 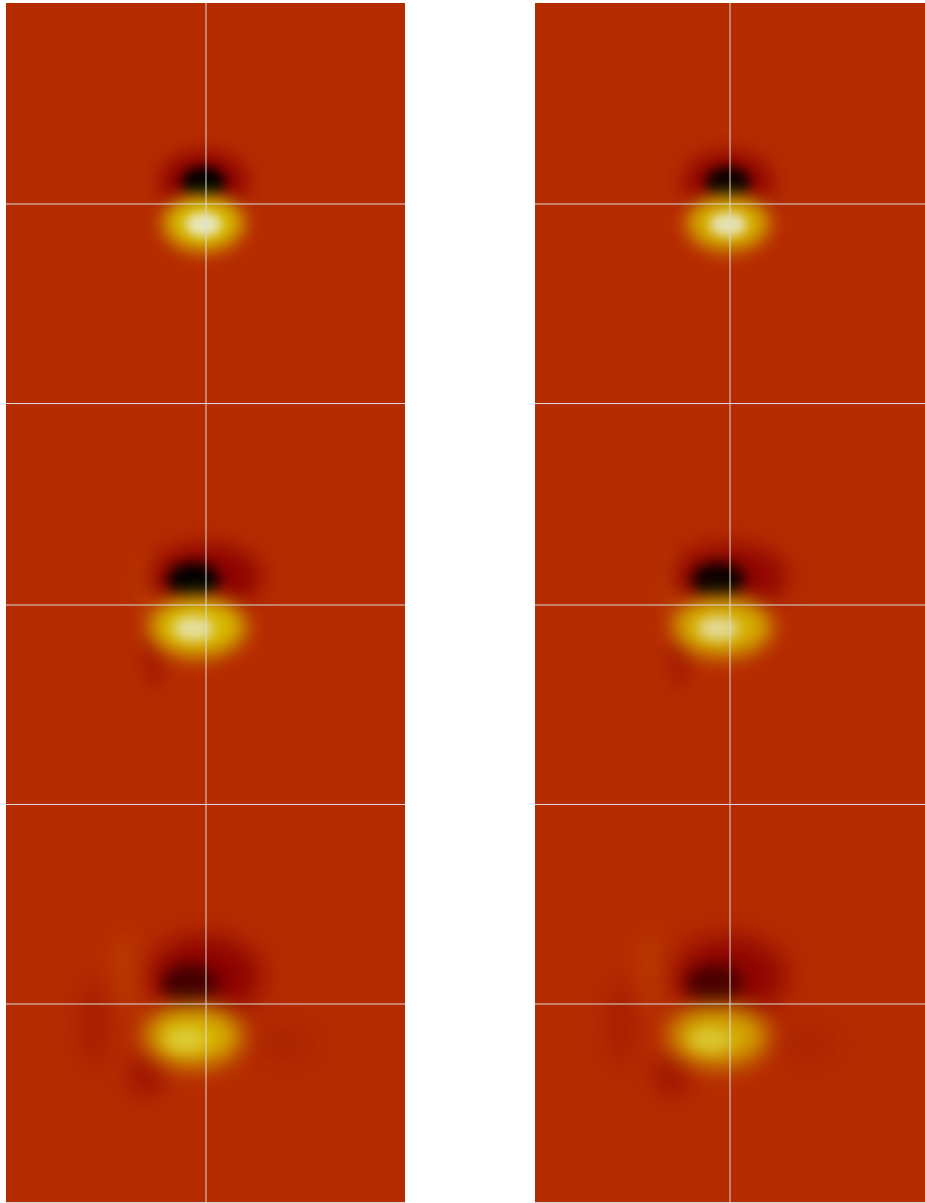 I want to click on field-plot-left-row2, so click(x=205, y=604).